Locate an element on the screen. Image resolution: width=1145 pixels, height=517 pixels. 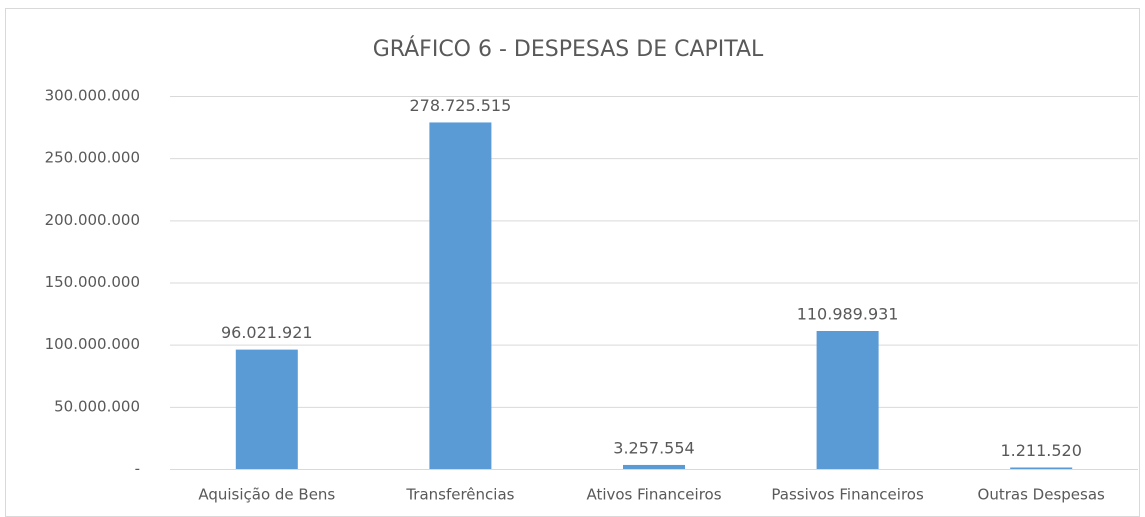
x-tick-label: Aquisição de Bens is located at coordinates (266, 495).